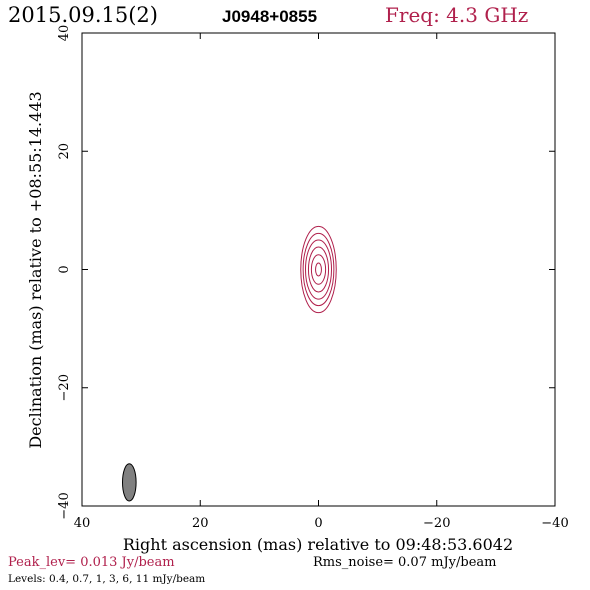 This screenshot has height=590, width=590. What do you see at coordinates (554, 523) in the screenshot?
I see `x-tick-label: −40` at bounding box center [554, 523].